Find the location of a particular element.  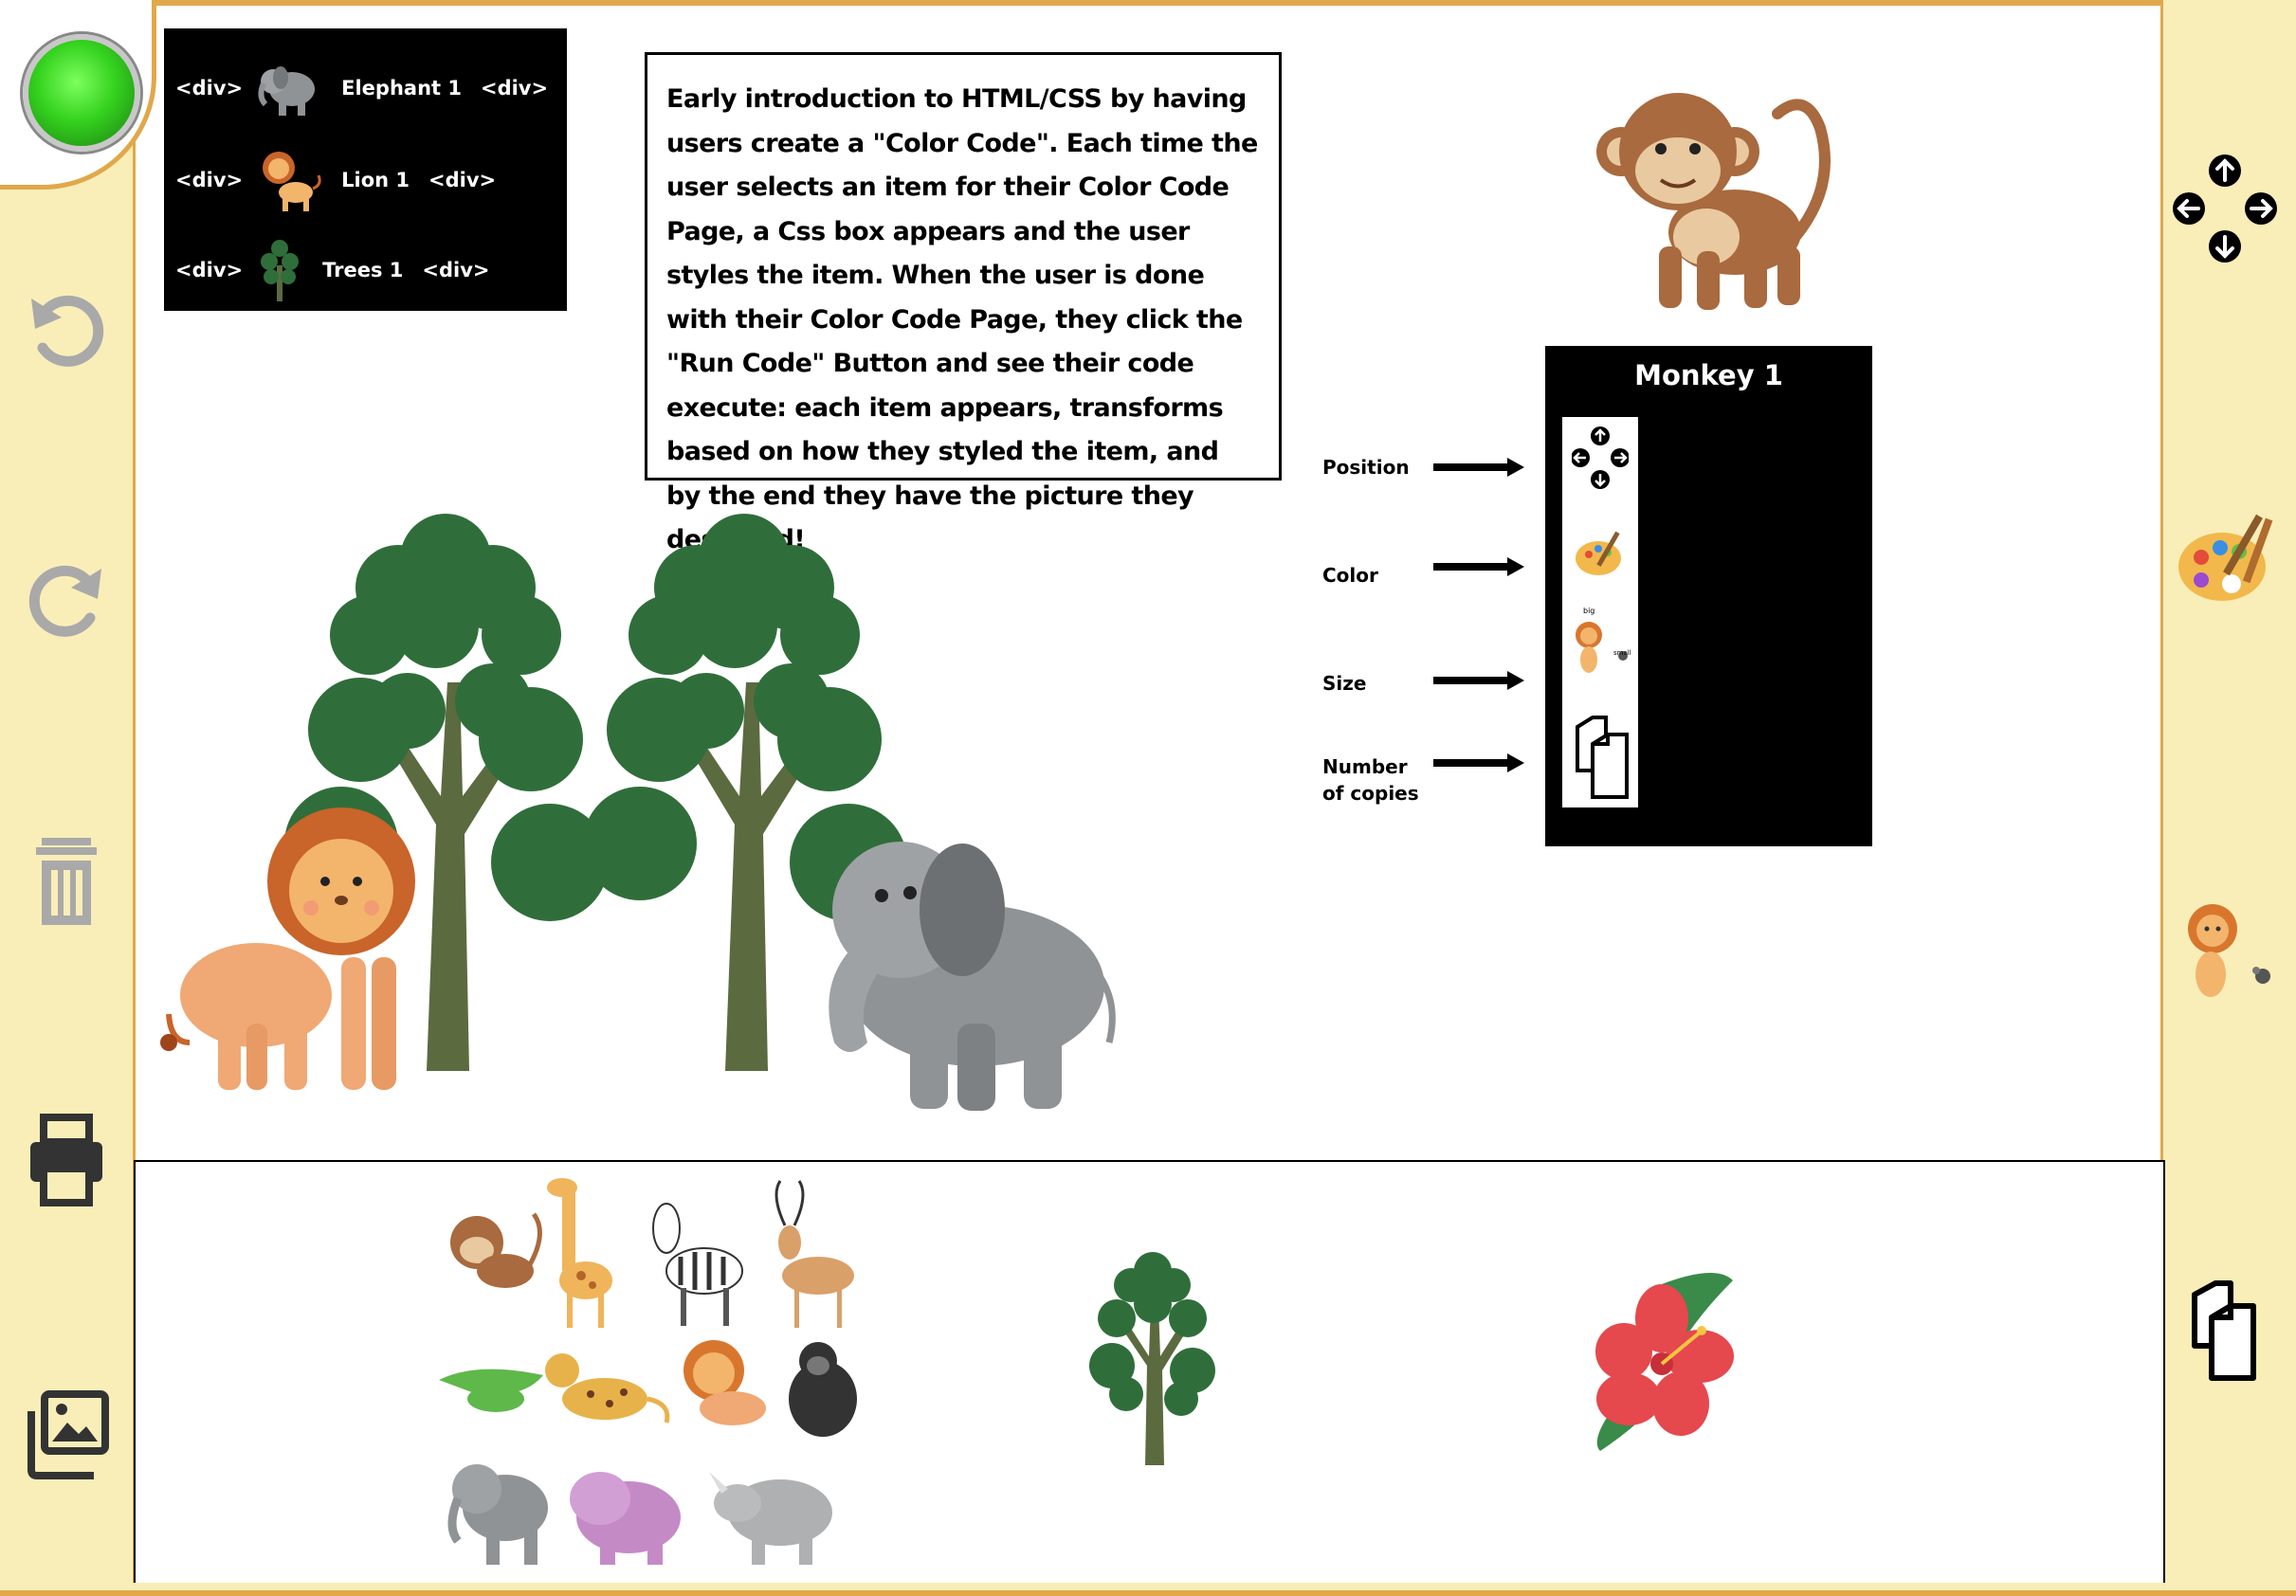

palette-elephant is located at coordinates (498, 1515).